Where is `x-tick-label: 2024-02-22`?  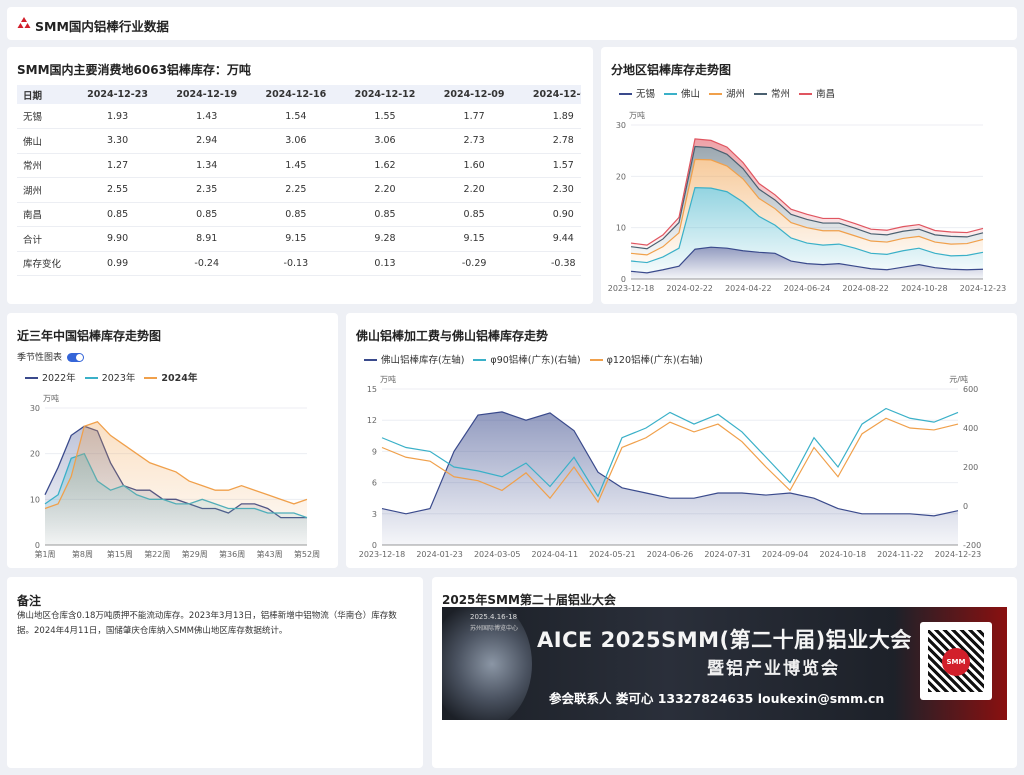 x-tick-label: 2024-02-22 is located at coordinates (689, 288).